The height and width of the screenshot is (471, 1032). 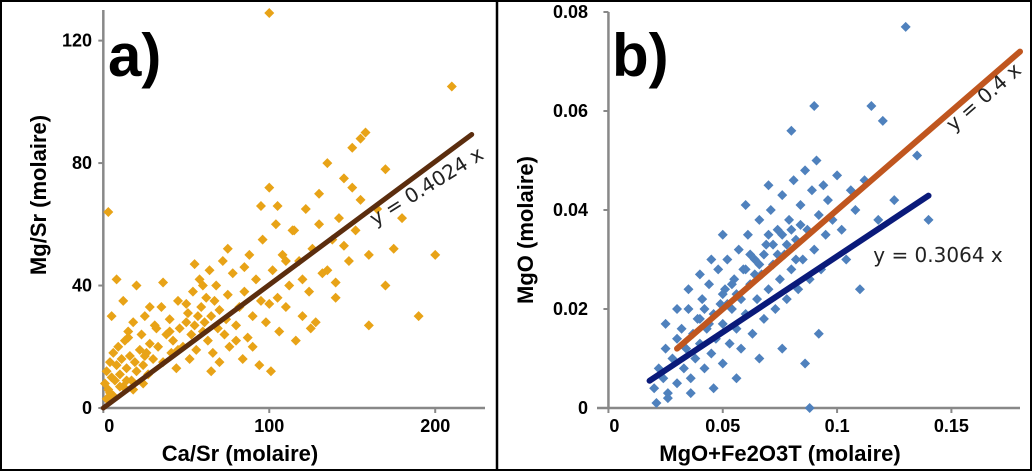 What do you see at coordinates (722, 426) in the screenshot?
I see `x-tick-label: 0.05` at bounding box center [722, 426].